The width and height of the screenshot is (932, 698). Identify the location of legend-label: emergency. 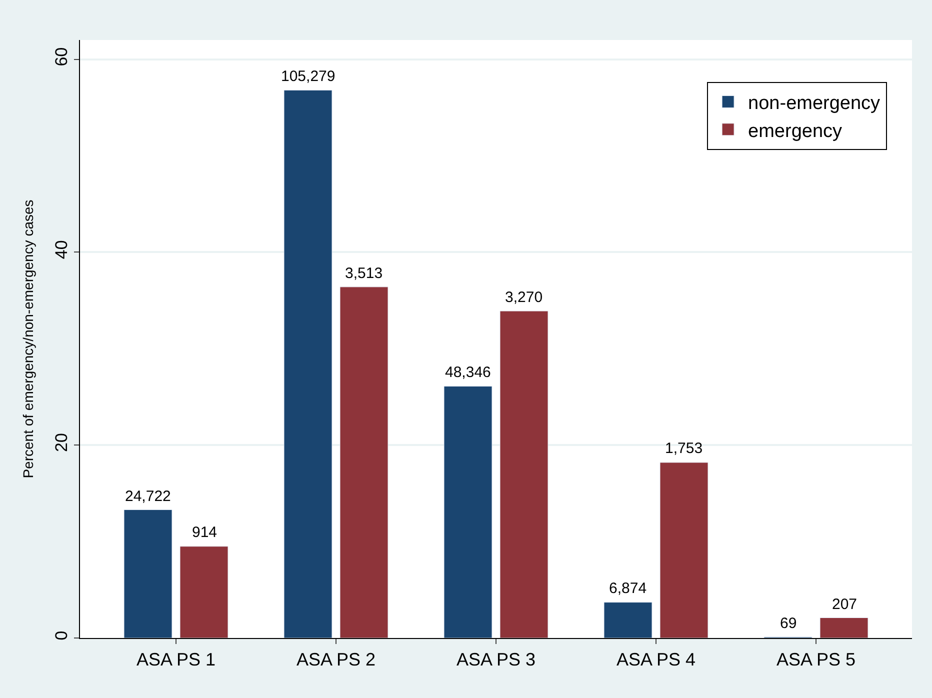
(795, 131).